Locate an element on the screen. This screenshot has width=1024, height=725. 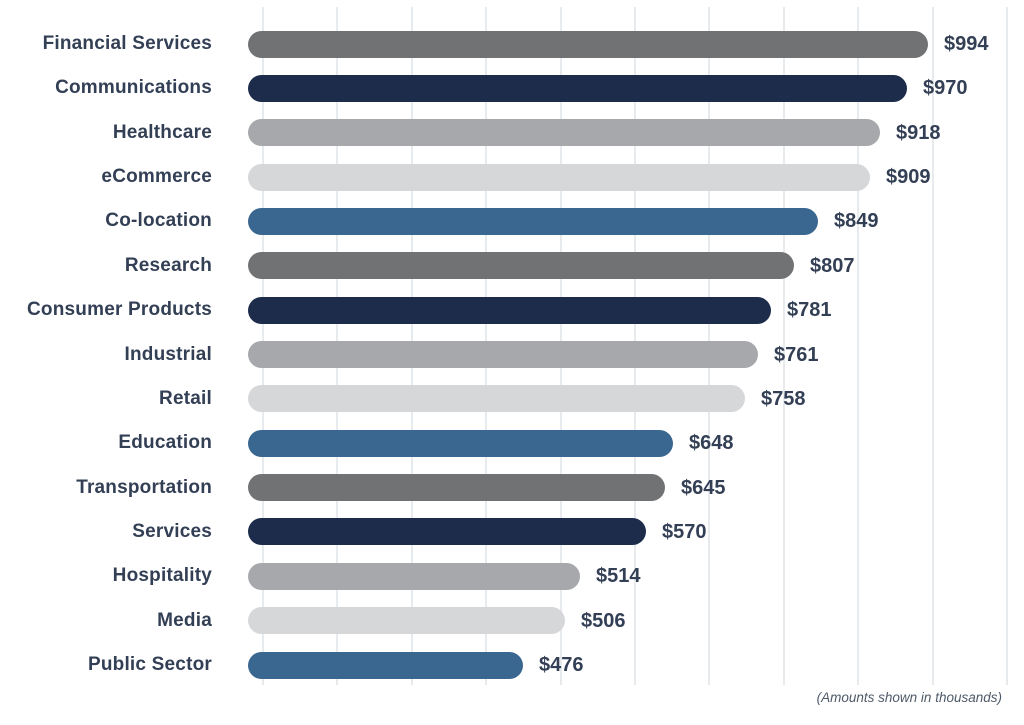
value-label: $476 is located at coordinates (561, 665).